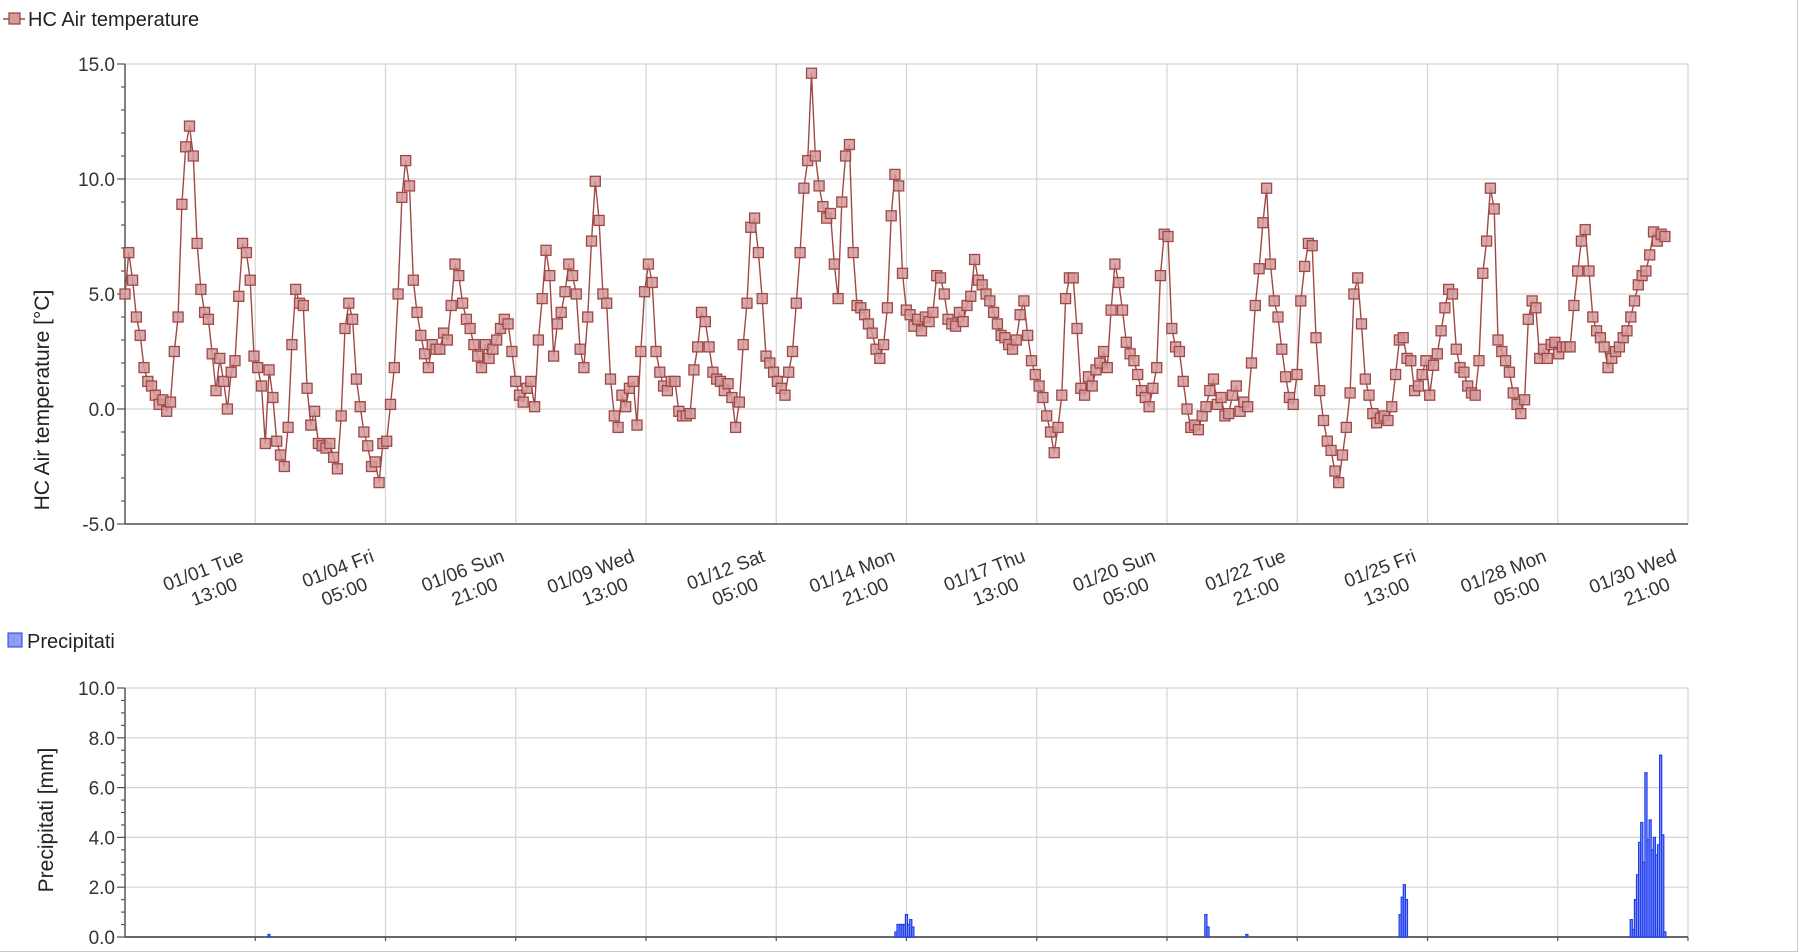 This screenshot has height=952, width=1798. What do you see at coordinates (102, 295) in the screenshot?
I see `temperature-y-tick-label: 5.0` at bounding box center [102, 295].